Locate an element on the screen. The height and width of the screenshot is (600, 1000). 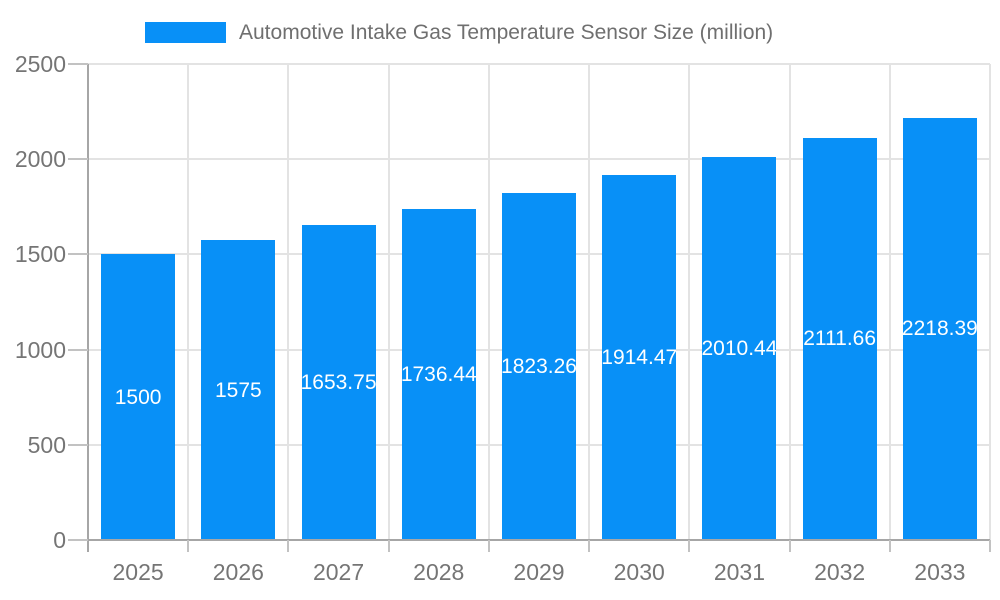
x-tick-label: 2029 is located at coordinates (539, 572).